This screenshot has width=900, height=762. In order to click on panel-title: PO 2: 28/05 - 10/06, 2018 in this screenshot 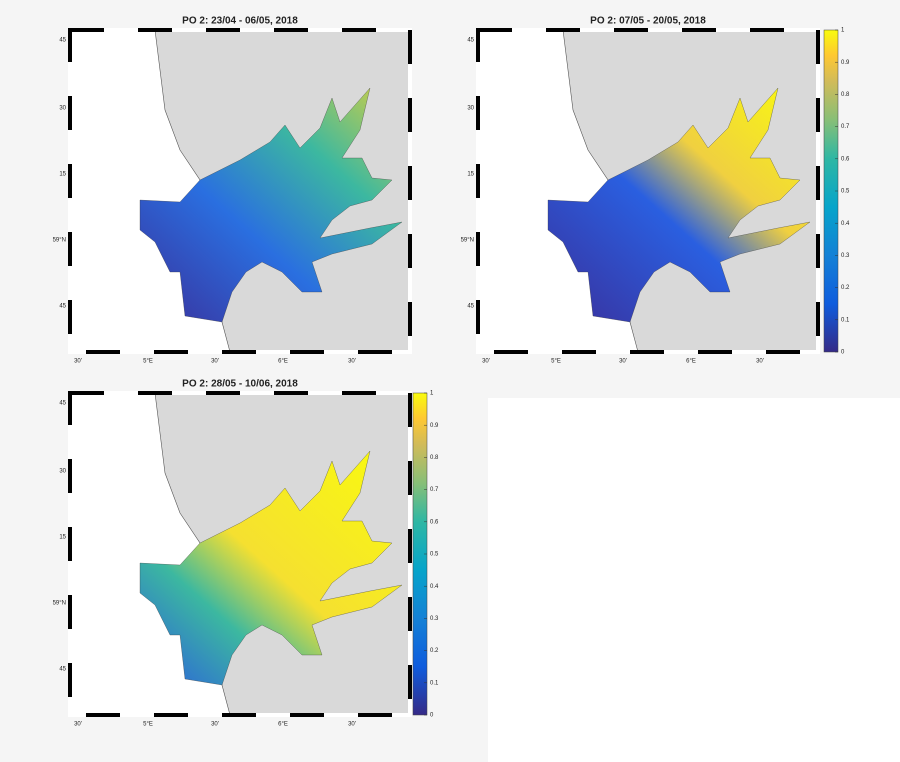, I will do `click(240, 384)`.